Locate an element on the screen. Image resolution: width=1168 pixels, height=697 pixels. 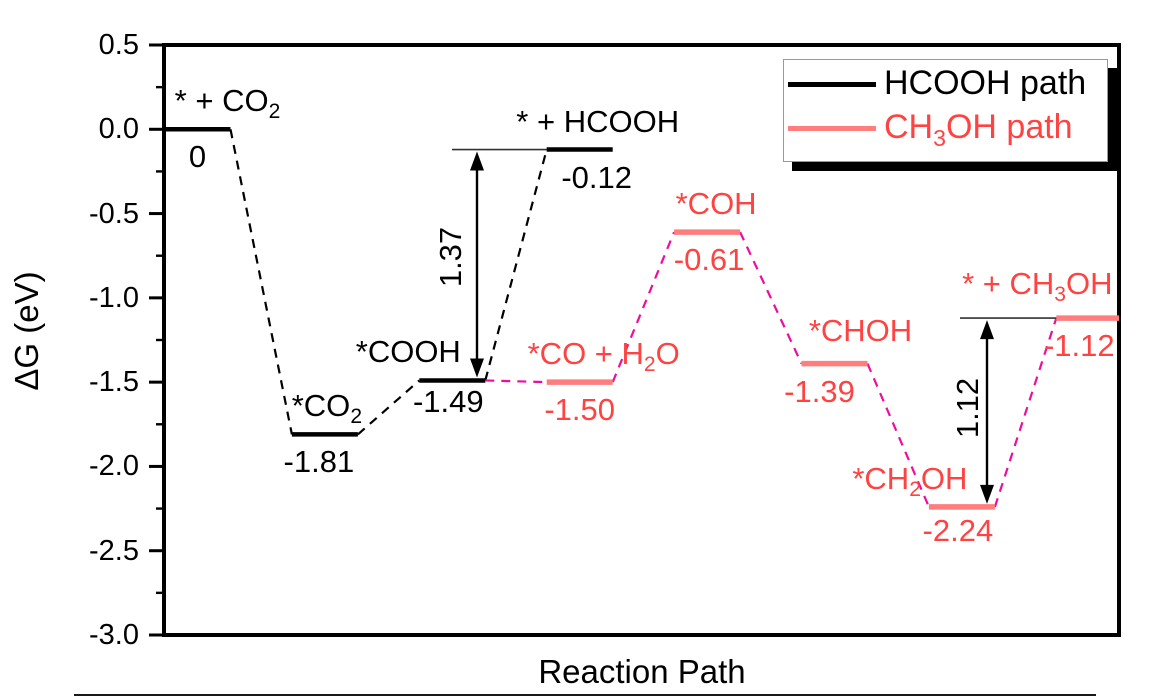
y-tick-label: 0.0 is located at coordinates (118, 129).